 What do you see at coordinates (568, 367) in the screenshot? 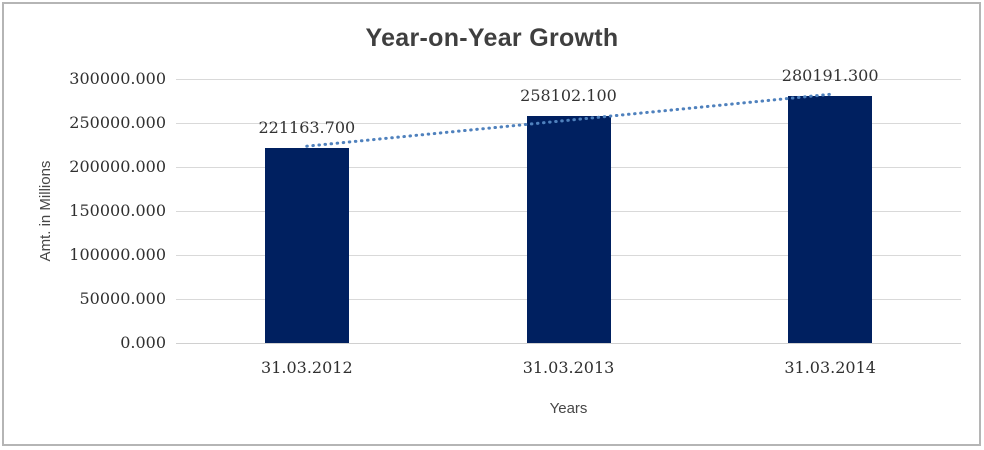
I see `x-tick-label: 31.03.2013` at bounding box center [568, 367].